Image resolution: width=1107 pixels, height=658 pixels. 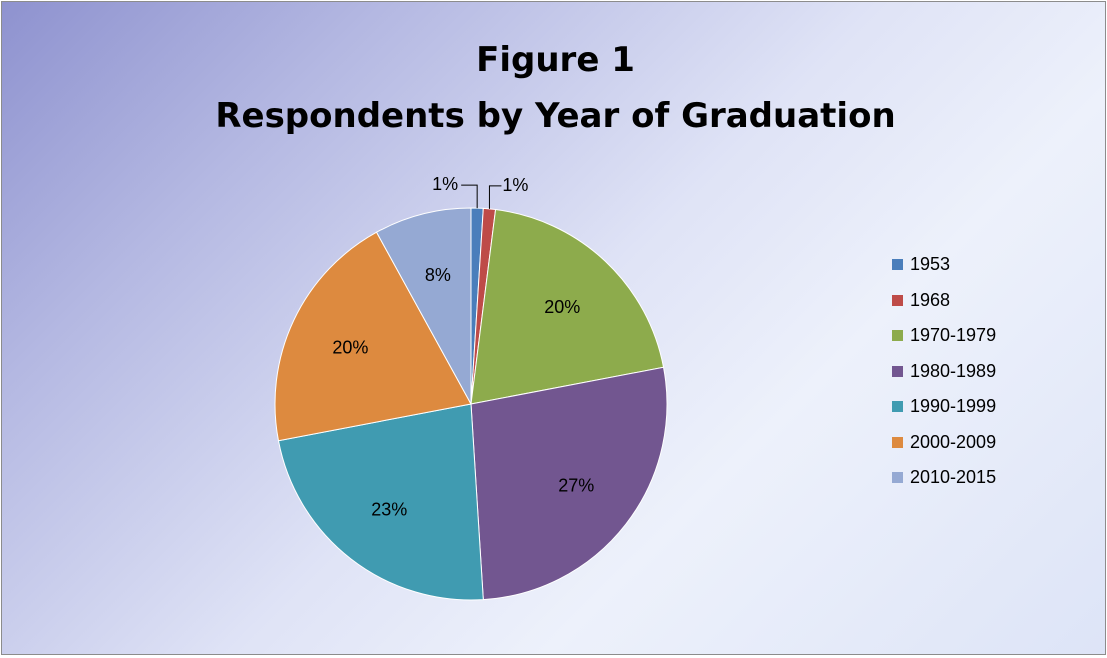 What do you see at coordinates (555, 60) in the screenshot?
I see `chart-title: Figure 1` at bounding box center [555, 60].